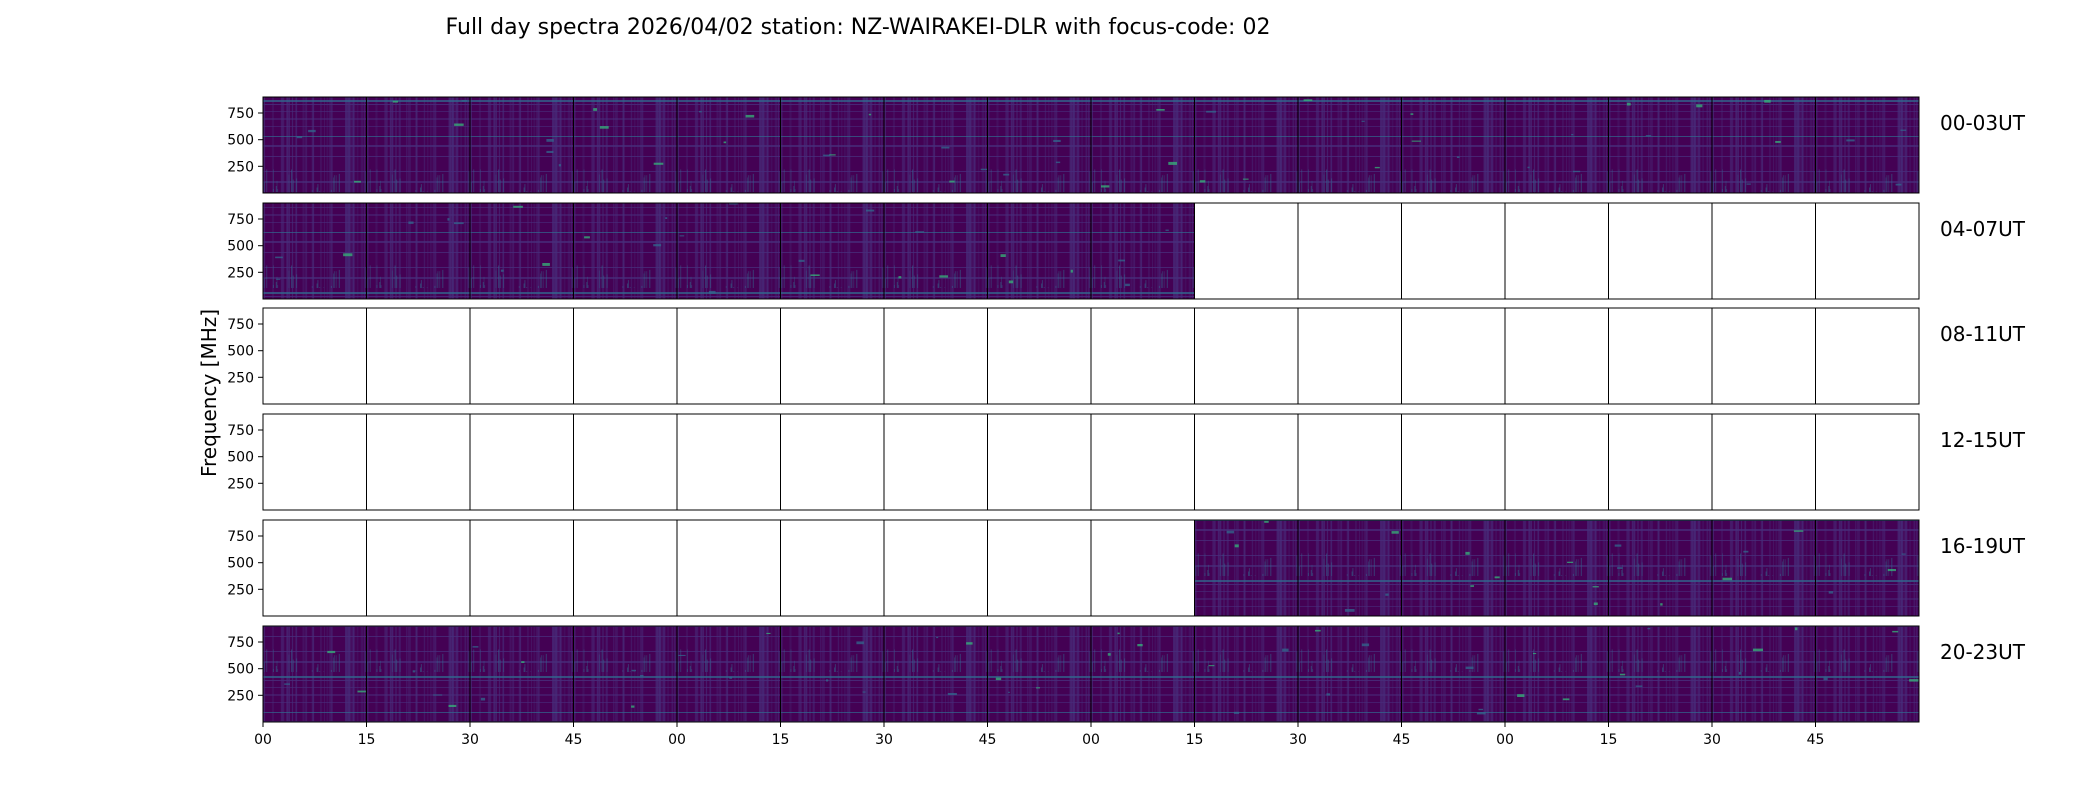 The width and height of the screenshot is (2100, 800). What do you see at coordinates (1983, 334) in the screenshot?
I see `row-time-label: 08-11UT` at bounding box center [1983, 334].